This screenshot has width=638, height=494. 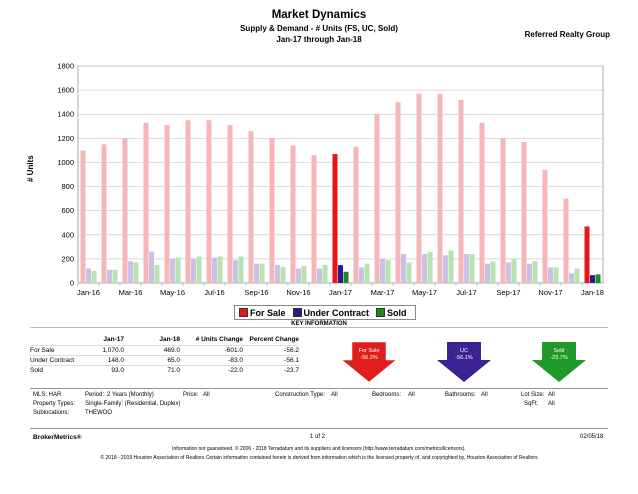 What do you see at coordinates (211, 370) in the screenshot?
I see `cell-change: -22.0` at bounding box center [211, 370].